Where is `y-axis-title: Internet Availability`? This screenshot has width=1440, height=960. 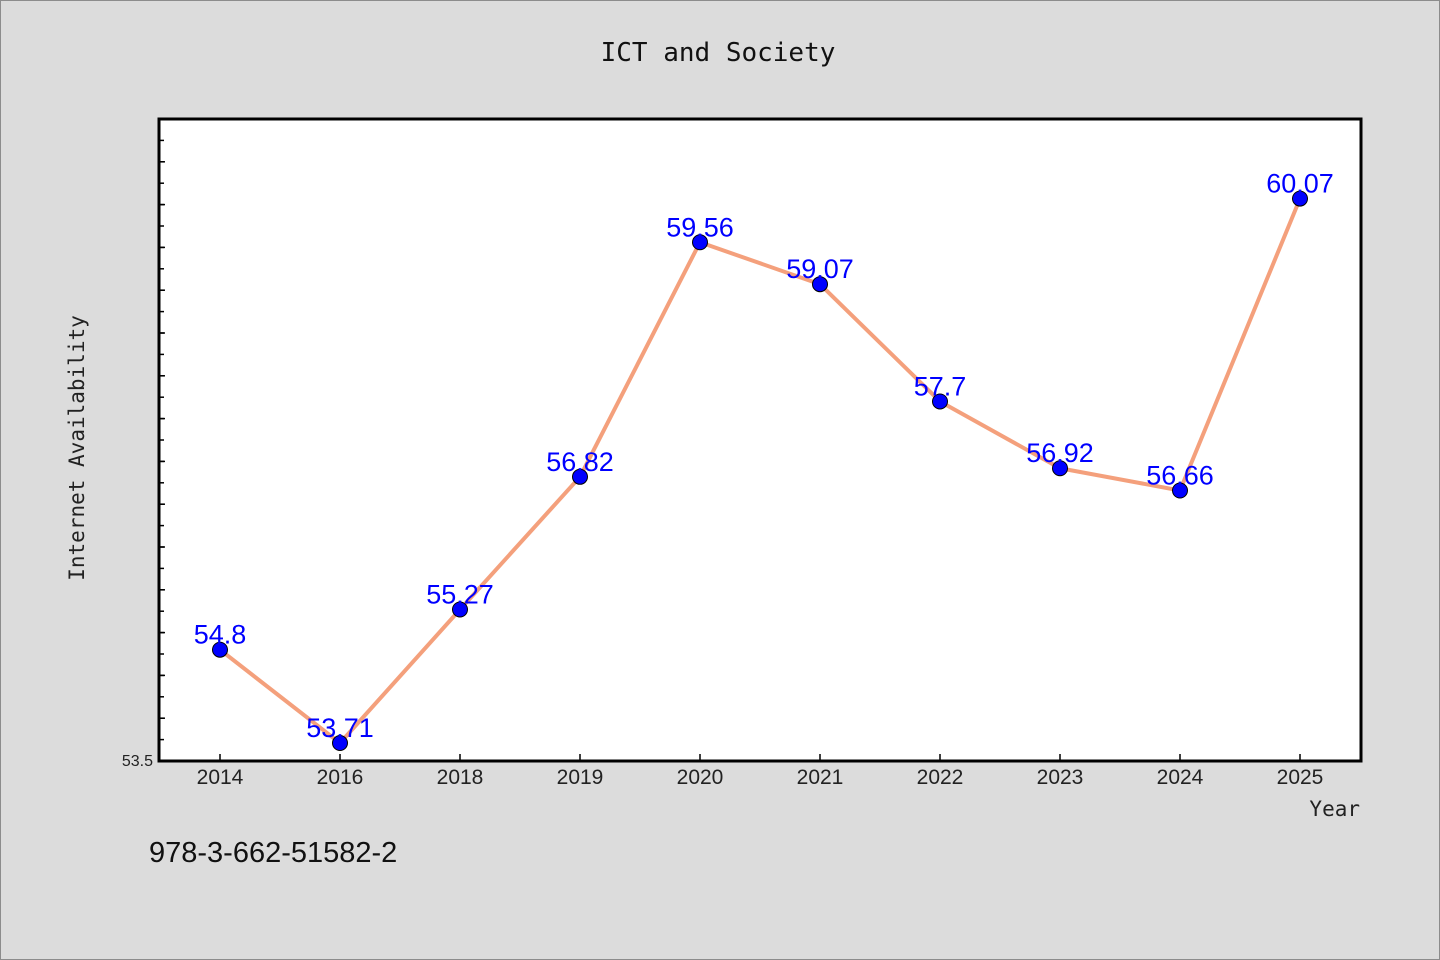
y-axis-title: Internet Availability is located at coordinates (77, 448).